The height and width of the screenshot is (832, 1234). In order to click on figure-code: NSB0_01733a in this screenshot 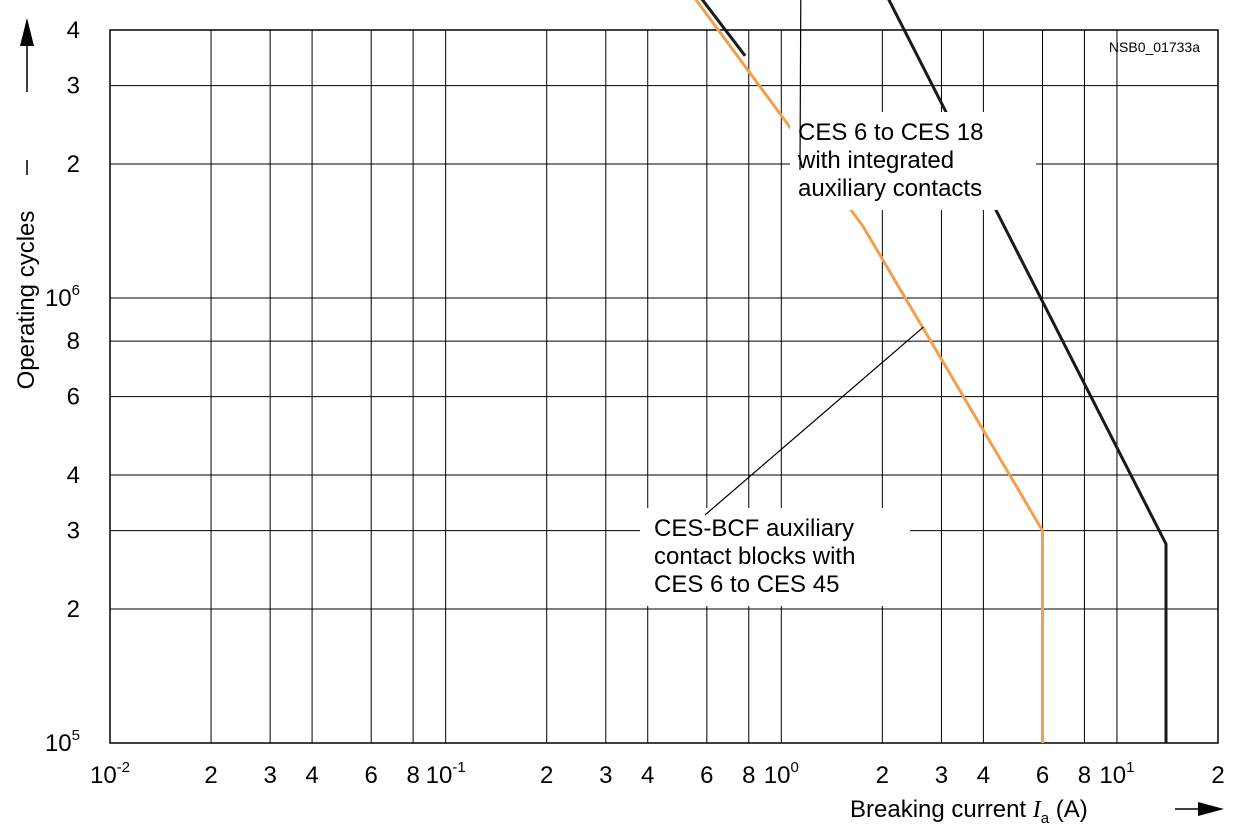, I will do `click(1154, 47)`.